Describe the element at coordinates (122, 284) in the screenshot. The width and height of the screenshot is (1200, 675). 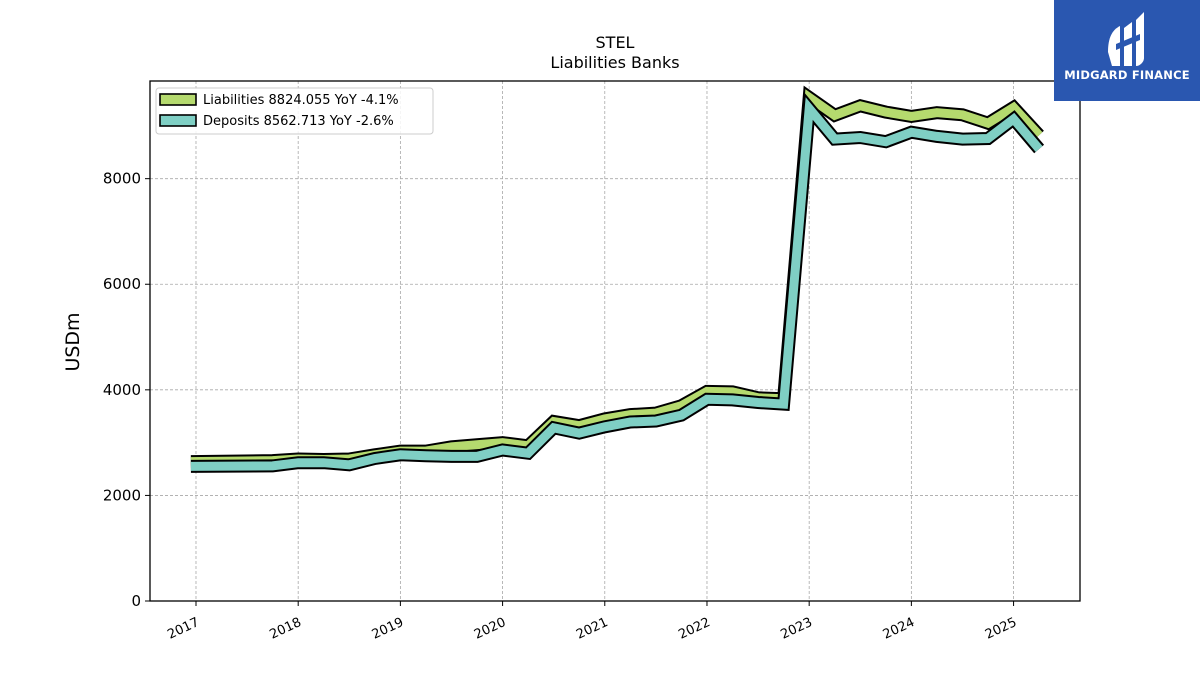
I see `y-tick-label: 6000` at that location.